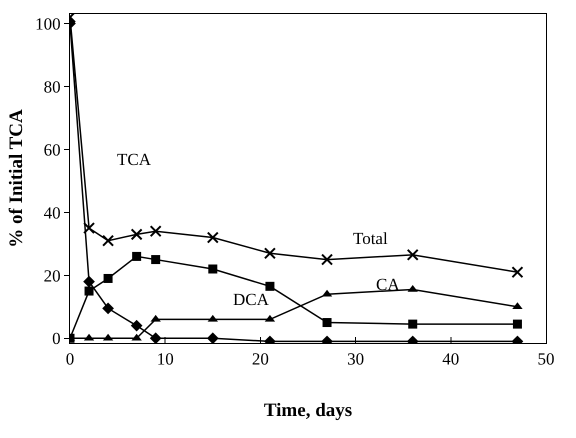 The height and width of the screenshot is (438, 576). Describe the element at coordinates (52, 212) in the screenshot. I see `y-tick-label: 40` at that location.